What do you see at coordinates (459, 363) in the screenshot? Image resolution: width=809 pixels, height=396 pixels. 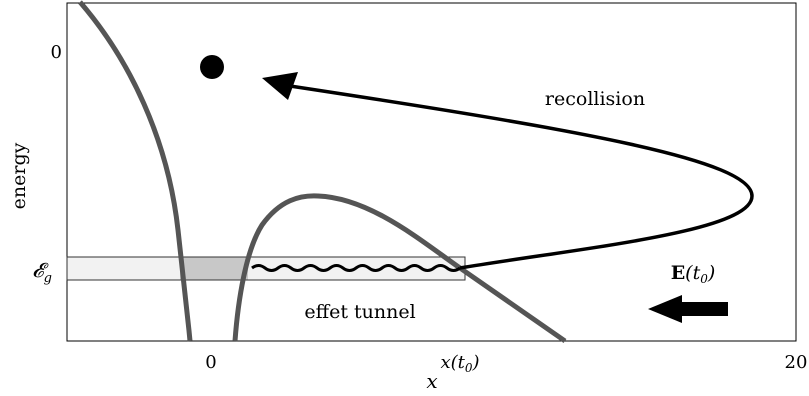 I see `x-tick-t0: x(t0)` at bounding box center [459, 363].